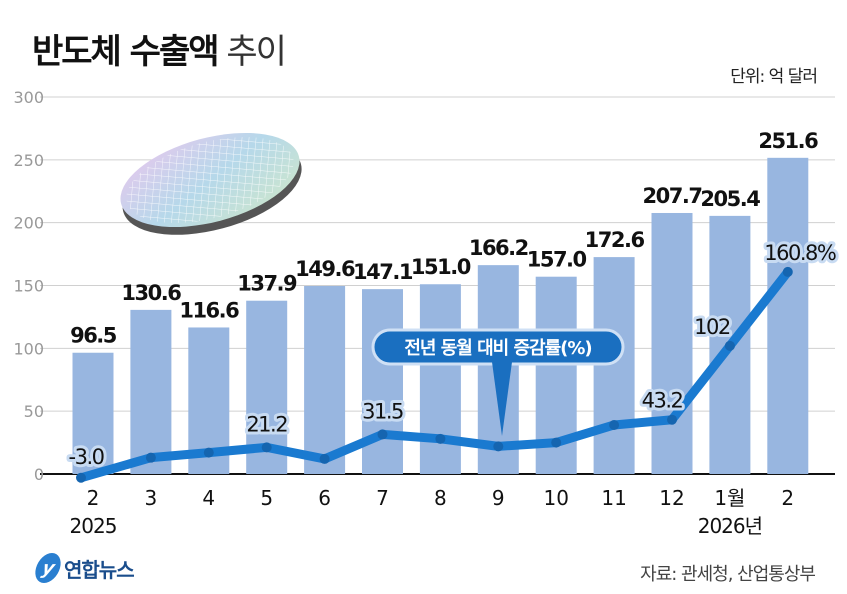 This screenshot has width=847, height=594. I want to click on chart-title: 반도체 수출액 추이, so click(159, 52).